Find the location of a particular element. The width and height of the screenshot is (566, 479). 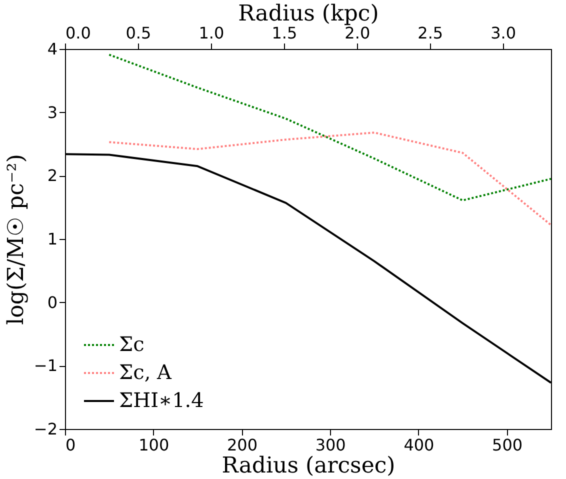

y-tick-label: −2 is located at coordinates (46, 429).